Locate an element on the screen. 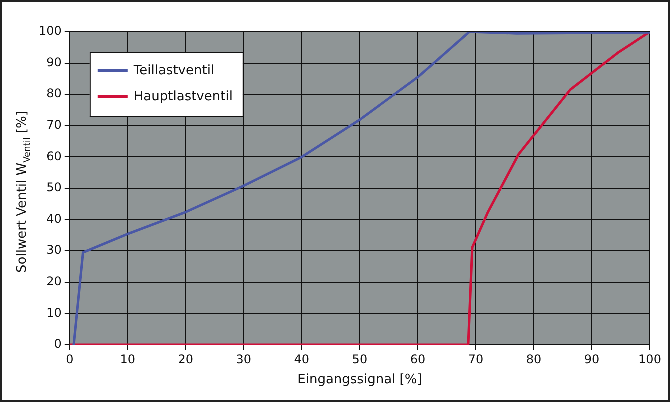  y-tick-label: 50 is located at coordinates (54, 187).